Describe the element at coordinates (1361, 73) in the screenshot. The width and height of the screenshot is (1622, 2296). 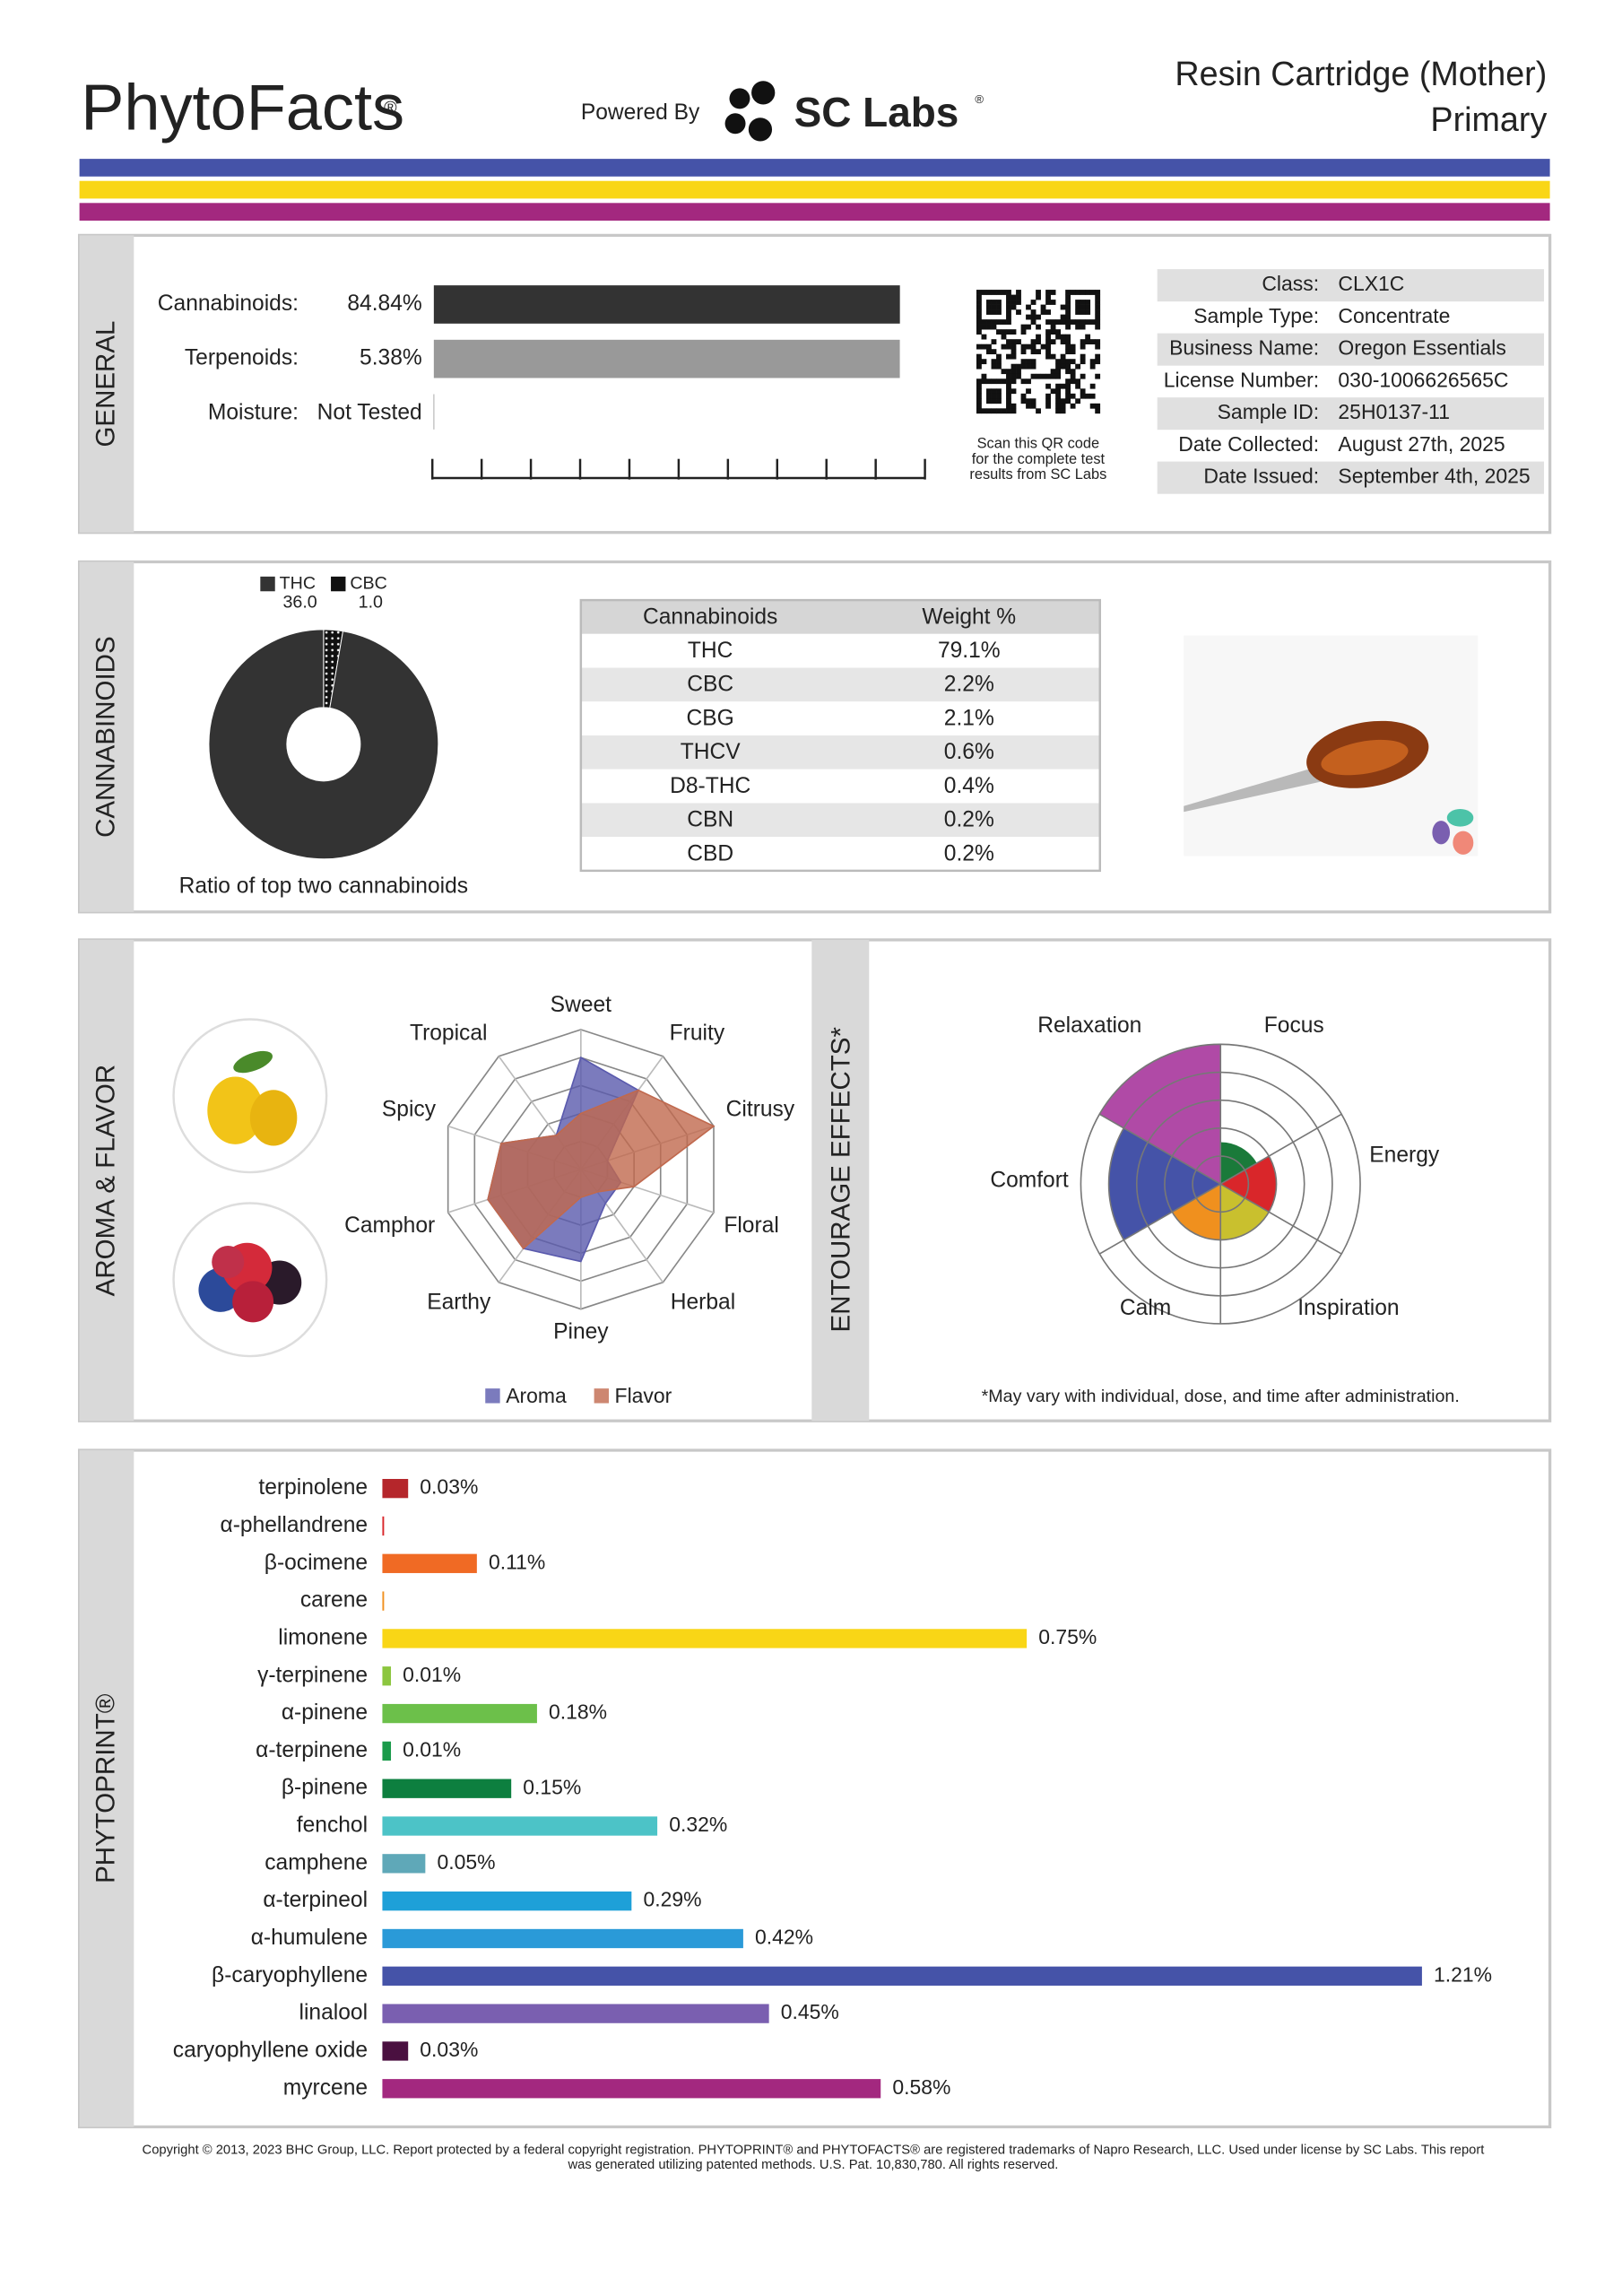
I see `product: Resin Cartridge (Mother)` at that location.